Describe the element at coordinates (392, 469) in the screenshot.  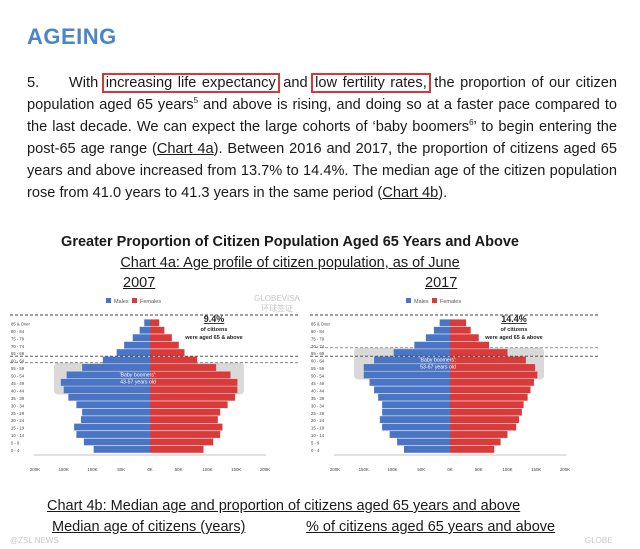
I see `x-tick-label: 100K` at that location.